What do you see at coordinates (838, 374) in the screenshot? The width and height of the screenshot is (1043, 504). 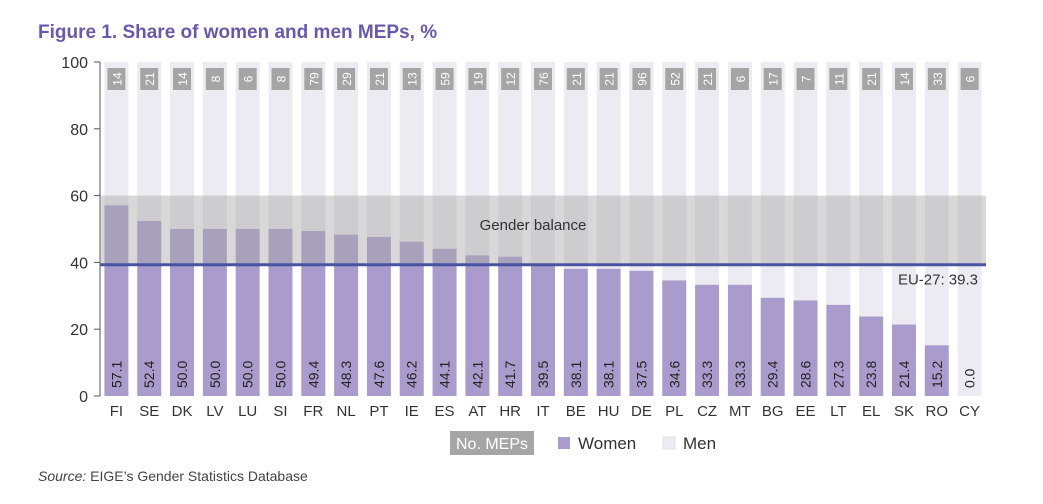 I see `women-value-label: 27.3` at bounding box center [838, 374].